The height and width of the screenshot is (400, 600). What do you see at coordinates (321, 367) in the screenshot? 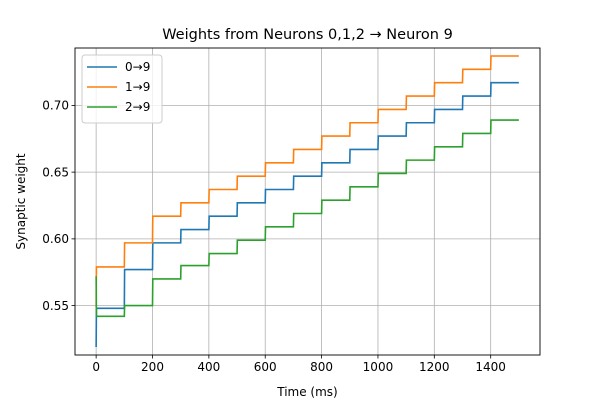
I see `x-tick-label: 800` at bounding box center [321, 367].